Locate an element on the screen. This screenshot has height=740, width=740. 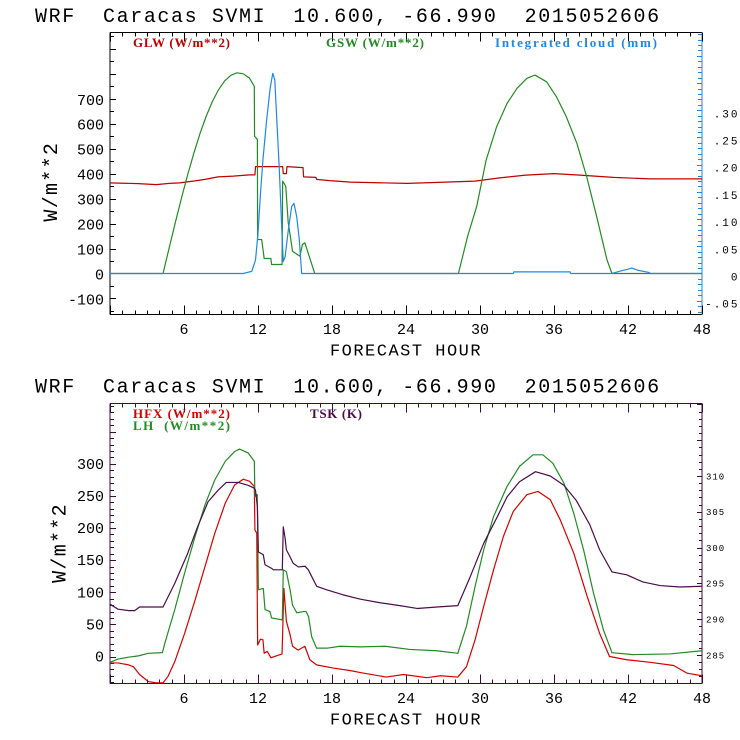
legend-entry-integrated-cloud: Integrated cloud (mm) is located at coordinates (576, 42).